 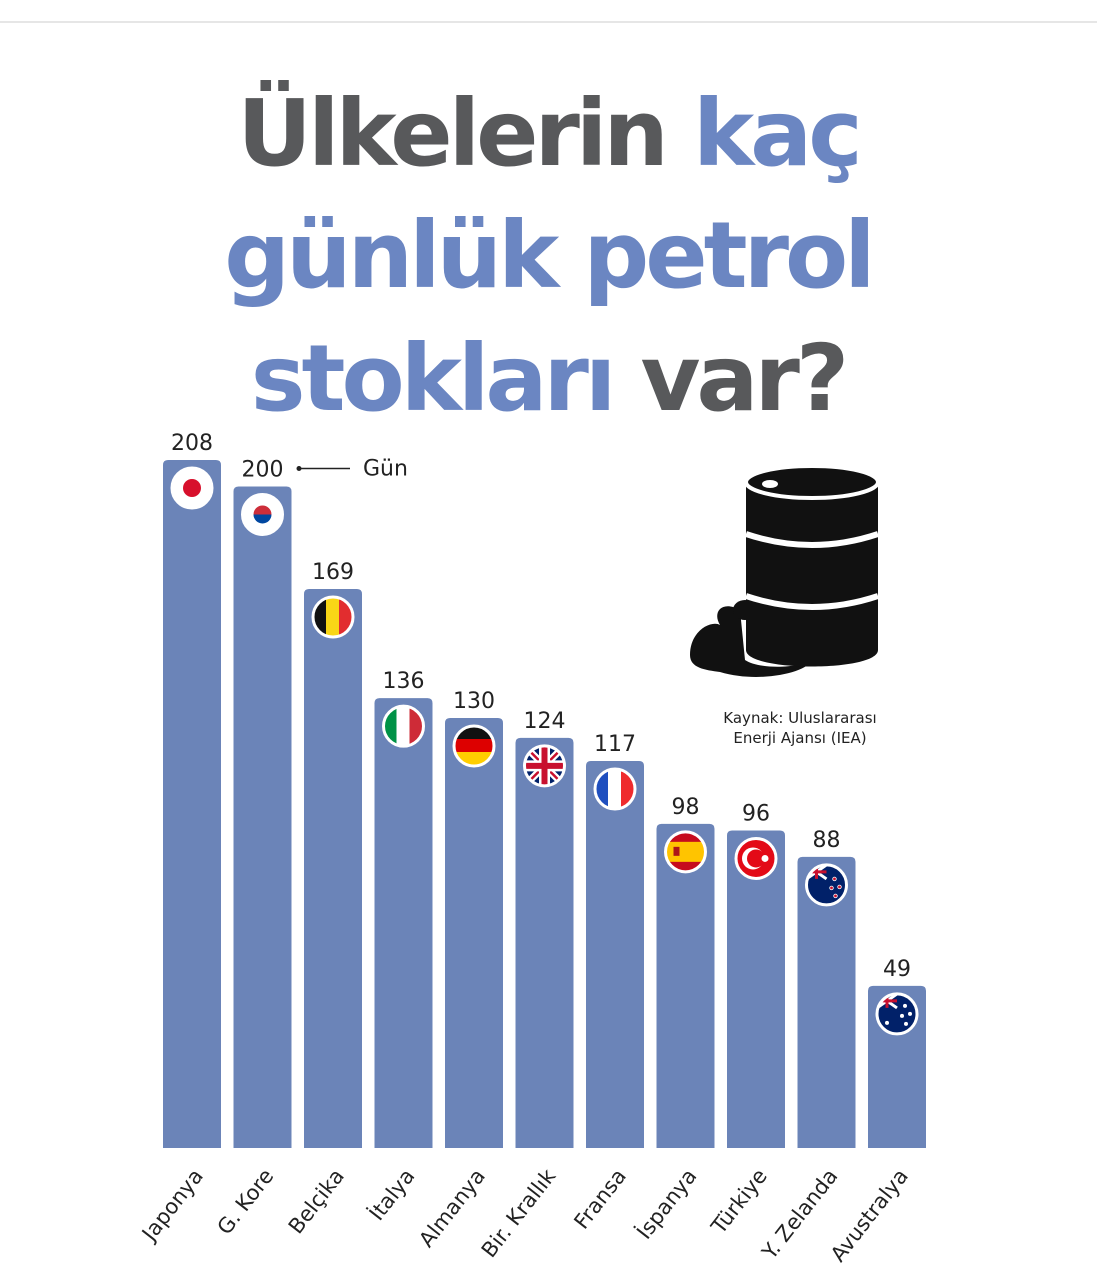 I want to click on x-tick-label: İtalya, so click(x=392, y=1194).